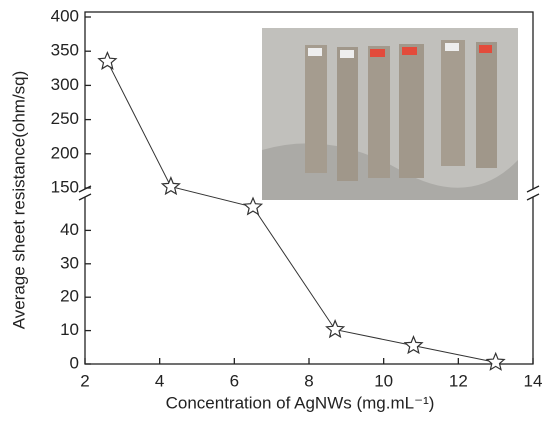 The width and height of the screenshot is (550, 422). What do you see at coordinates (74, 362) in the screenshot?
I see `y-tick-label: 0` at bounding box center [74, 362].